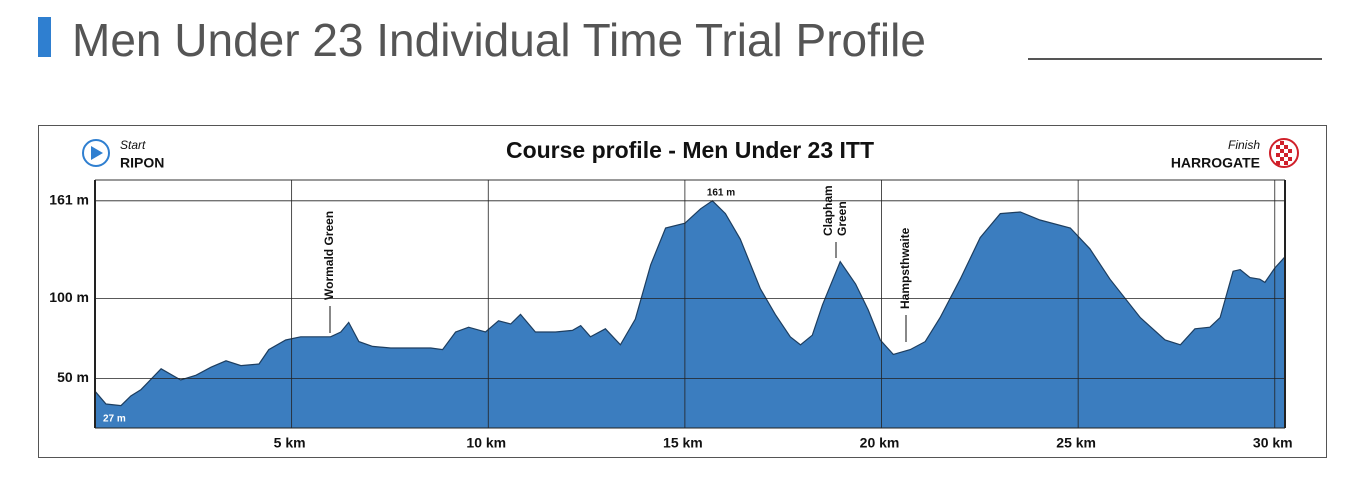  What do you see at coordinates (44, 37) in the screenshot?
I see `title-marker` at bounding box center [44, 37].